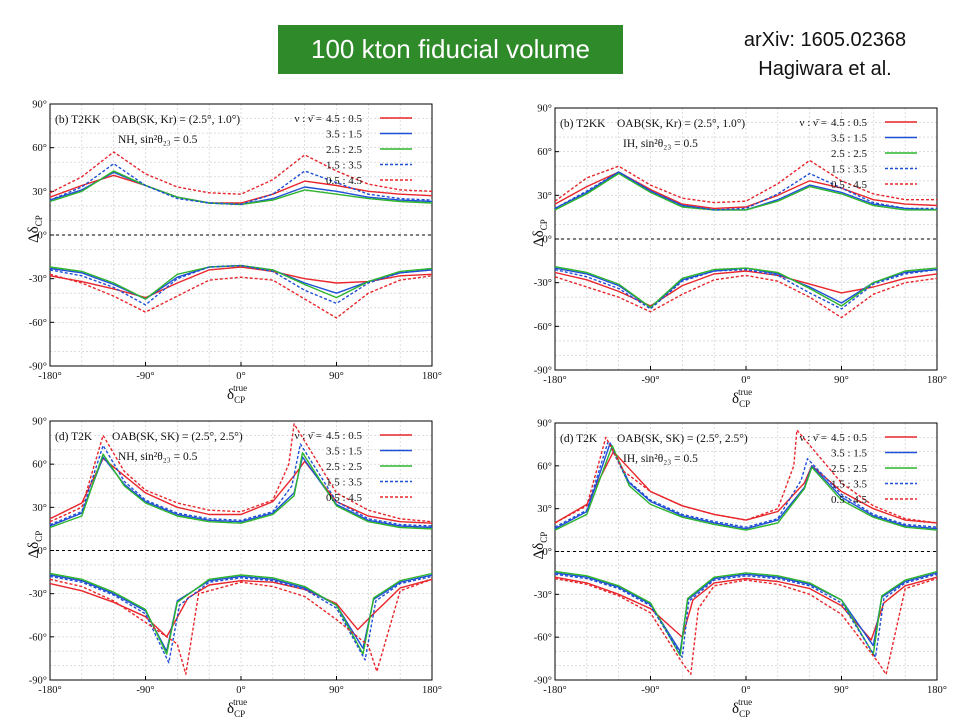 The image size is (960, 720). What do you see at coordinates (241, 189) in the screenshot?
I see `series-line-0-upper` at bounding box center [241, 189].